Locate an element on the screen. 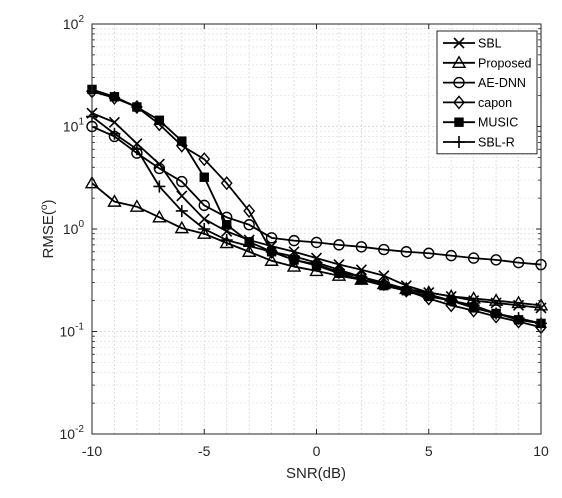 This screenshot has width=562, height=498. legend-marker-sbl-r is located at coordinates (459, 142).